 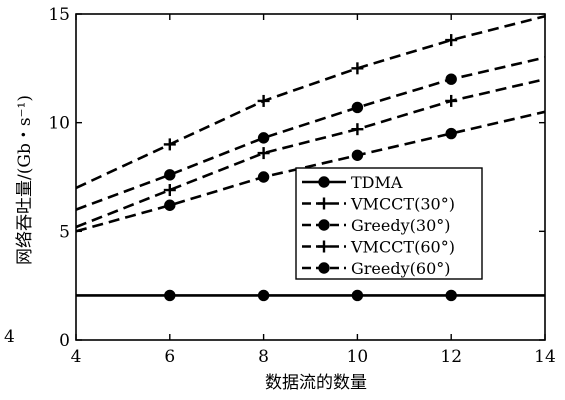 I want to click on legend-entry: Greedy(30°), so click(x=376, y=225).